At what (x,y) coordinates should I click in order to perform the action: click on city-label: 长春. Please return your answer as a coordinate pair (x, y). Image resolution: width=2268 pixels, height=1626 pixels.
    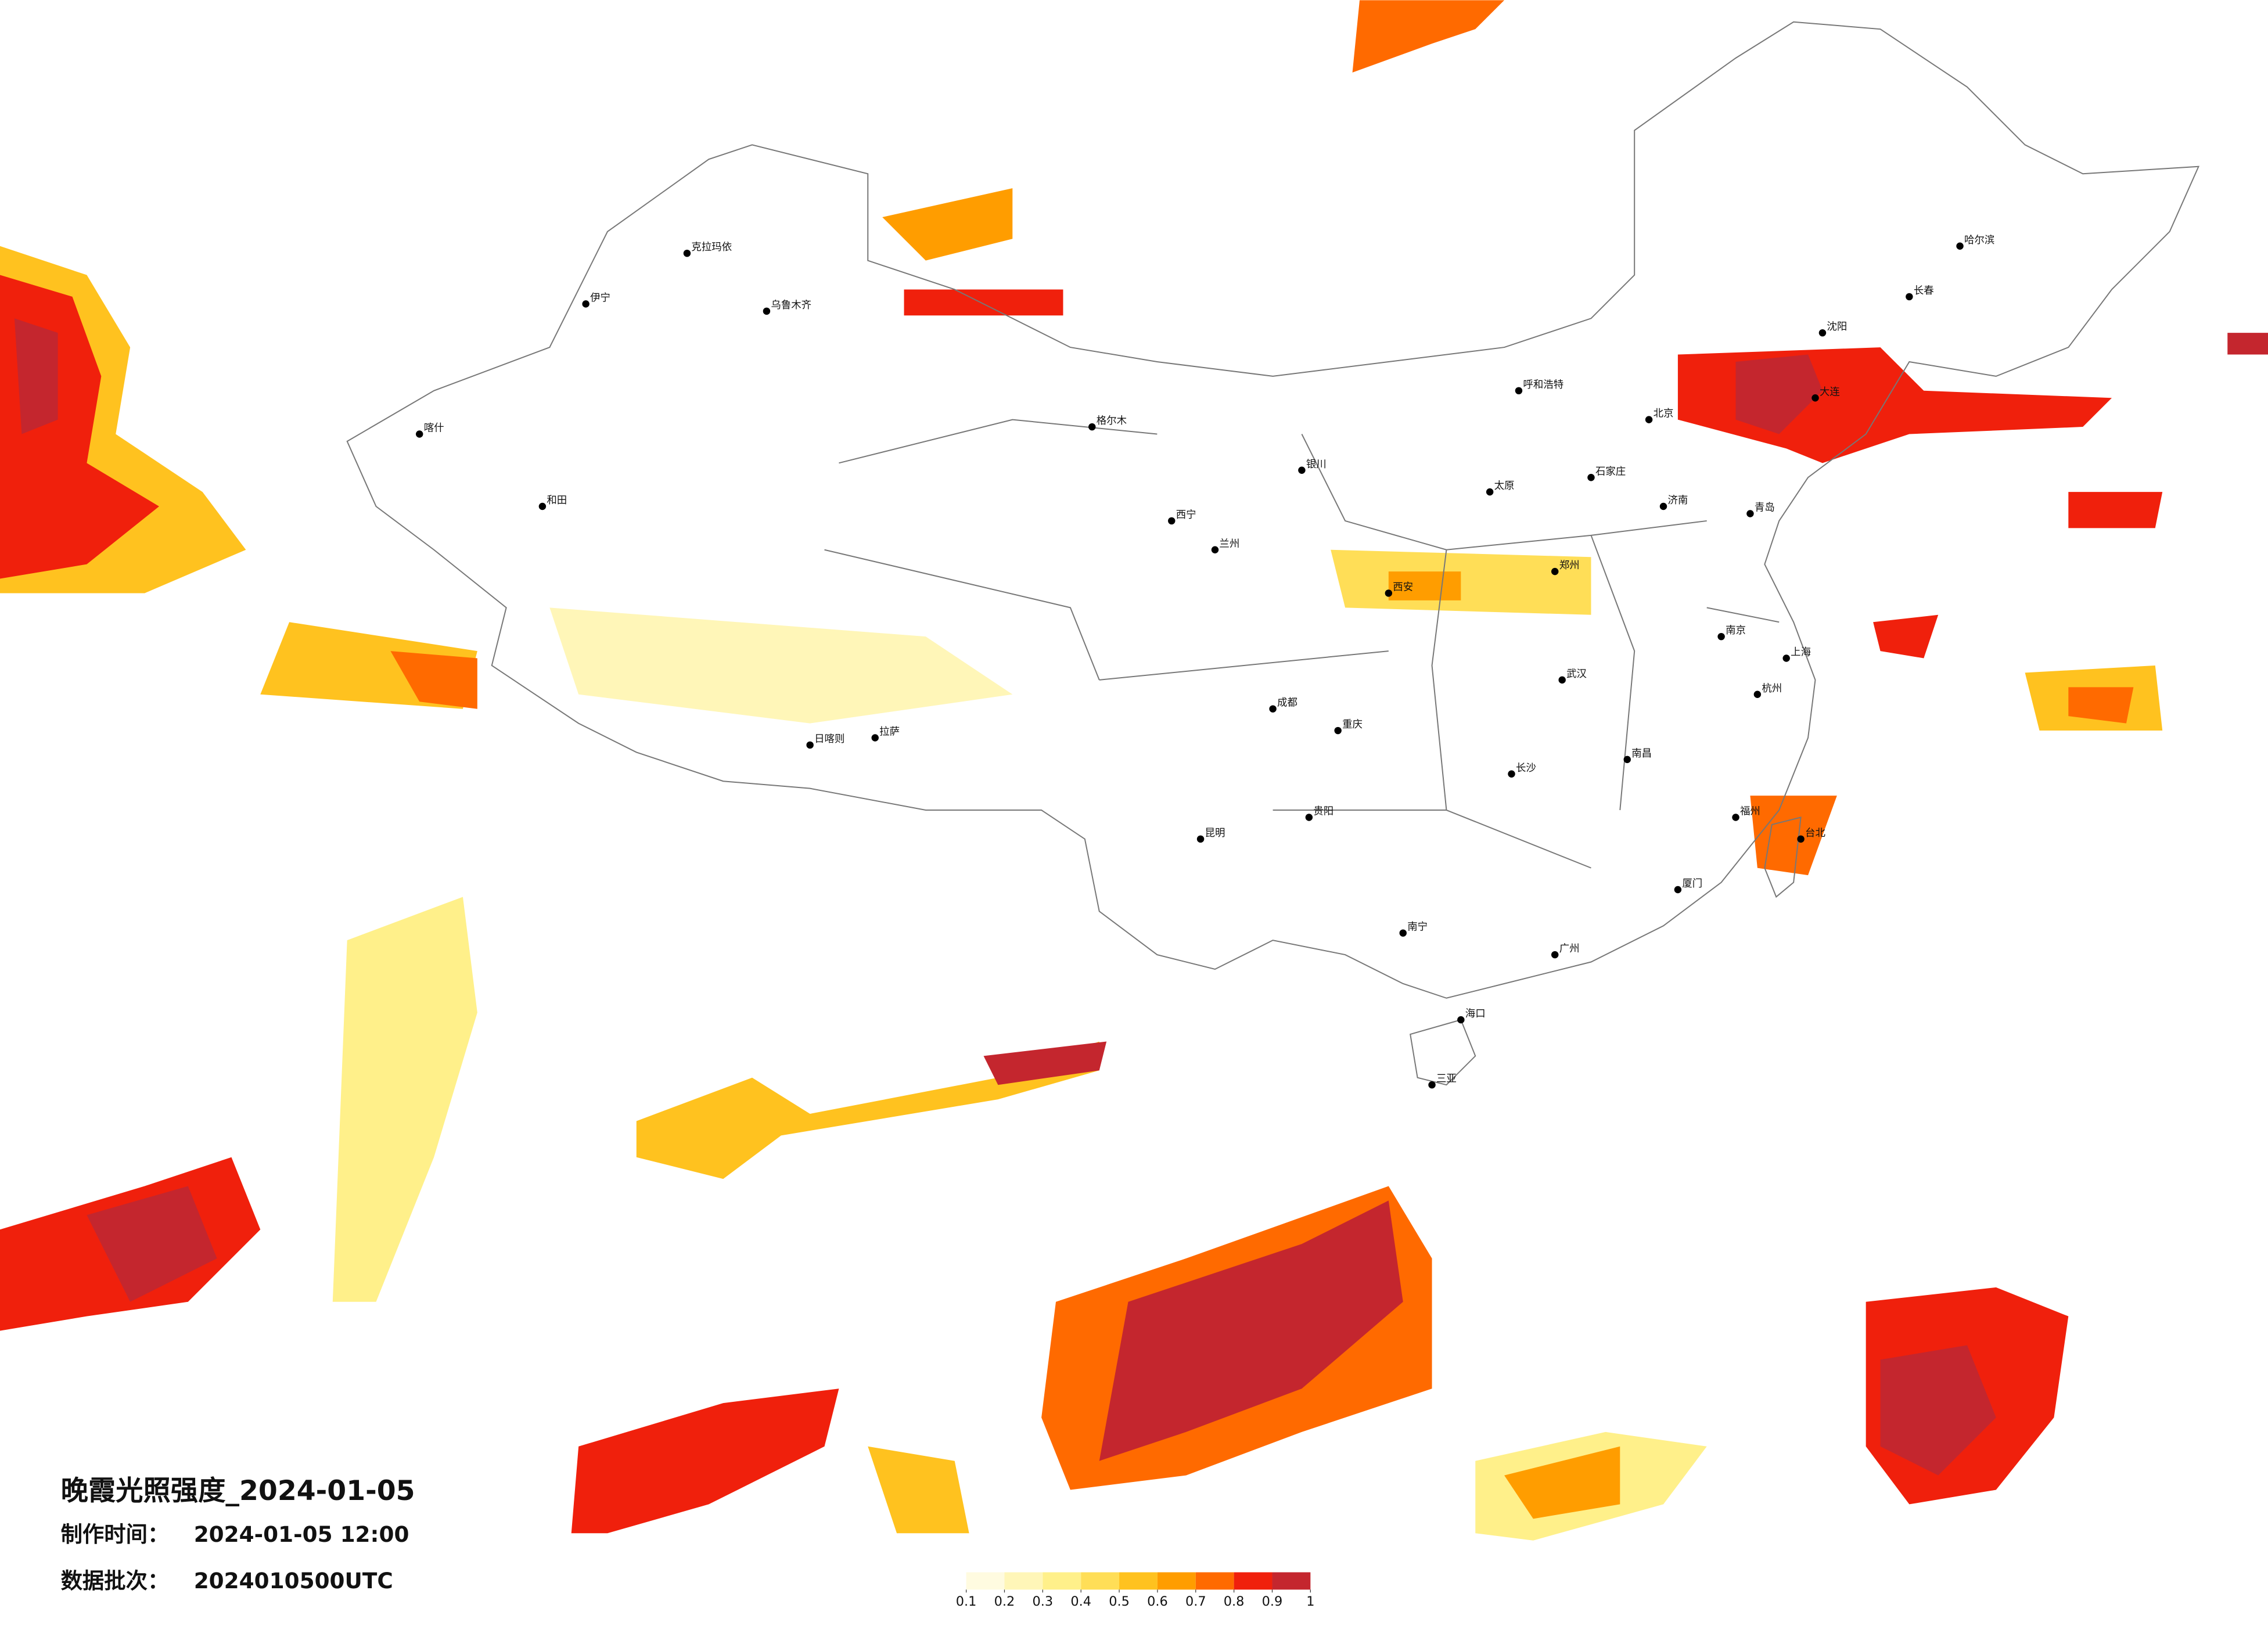
    Looking at the image, I should click on (1924, 291).